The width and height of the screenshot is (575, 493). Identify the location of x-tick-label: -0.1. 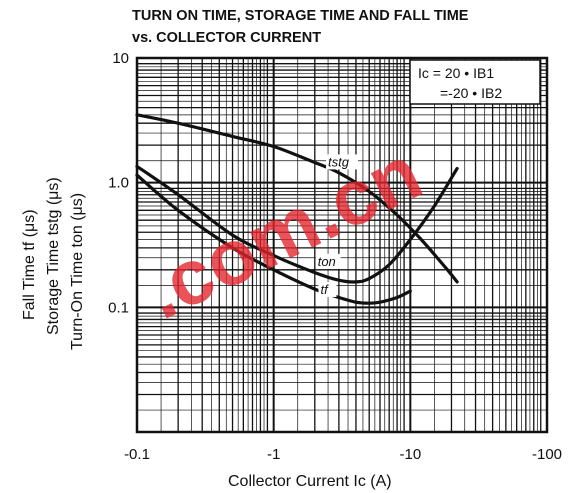
(137, 454).